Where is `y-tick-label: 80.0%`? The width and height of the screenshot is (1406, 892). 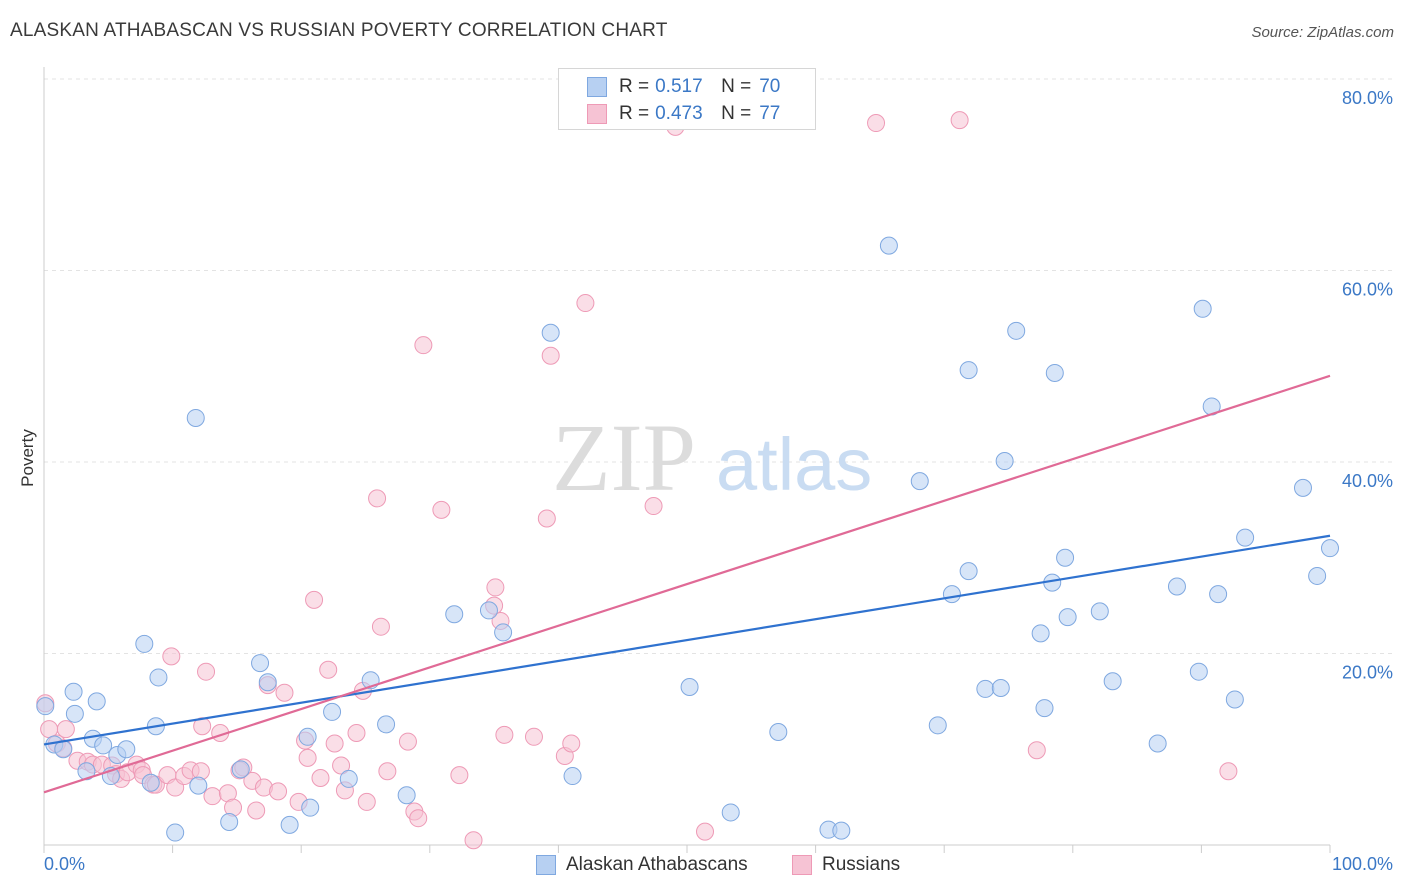
y-tick-label: 80.0% is located at coordinates (1367, 98).